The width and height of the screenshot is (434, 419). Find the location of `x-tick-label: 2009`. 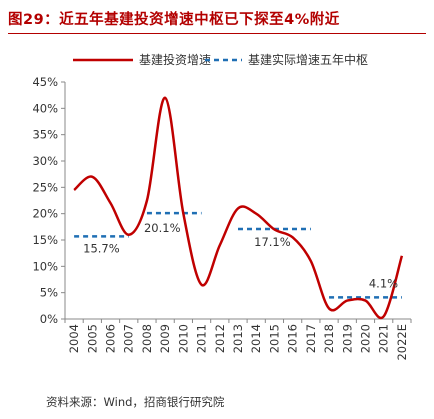

x-tick-label: 2009 is located at coordinates (165, 338).